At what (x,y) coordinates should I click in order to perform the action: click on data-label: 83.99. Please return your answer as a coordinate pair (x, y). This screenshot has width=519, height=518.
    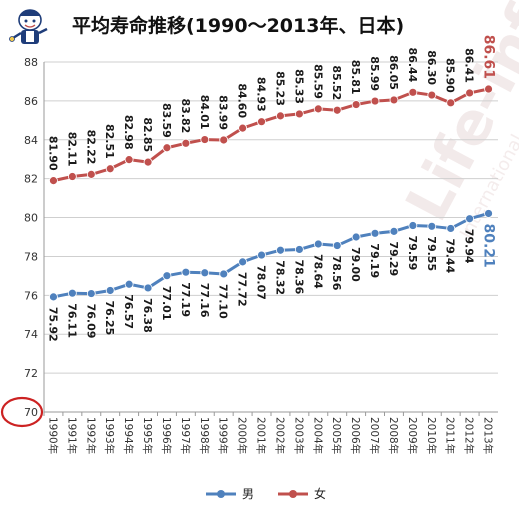
    Looking at the image, I should click on (223, 112).